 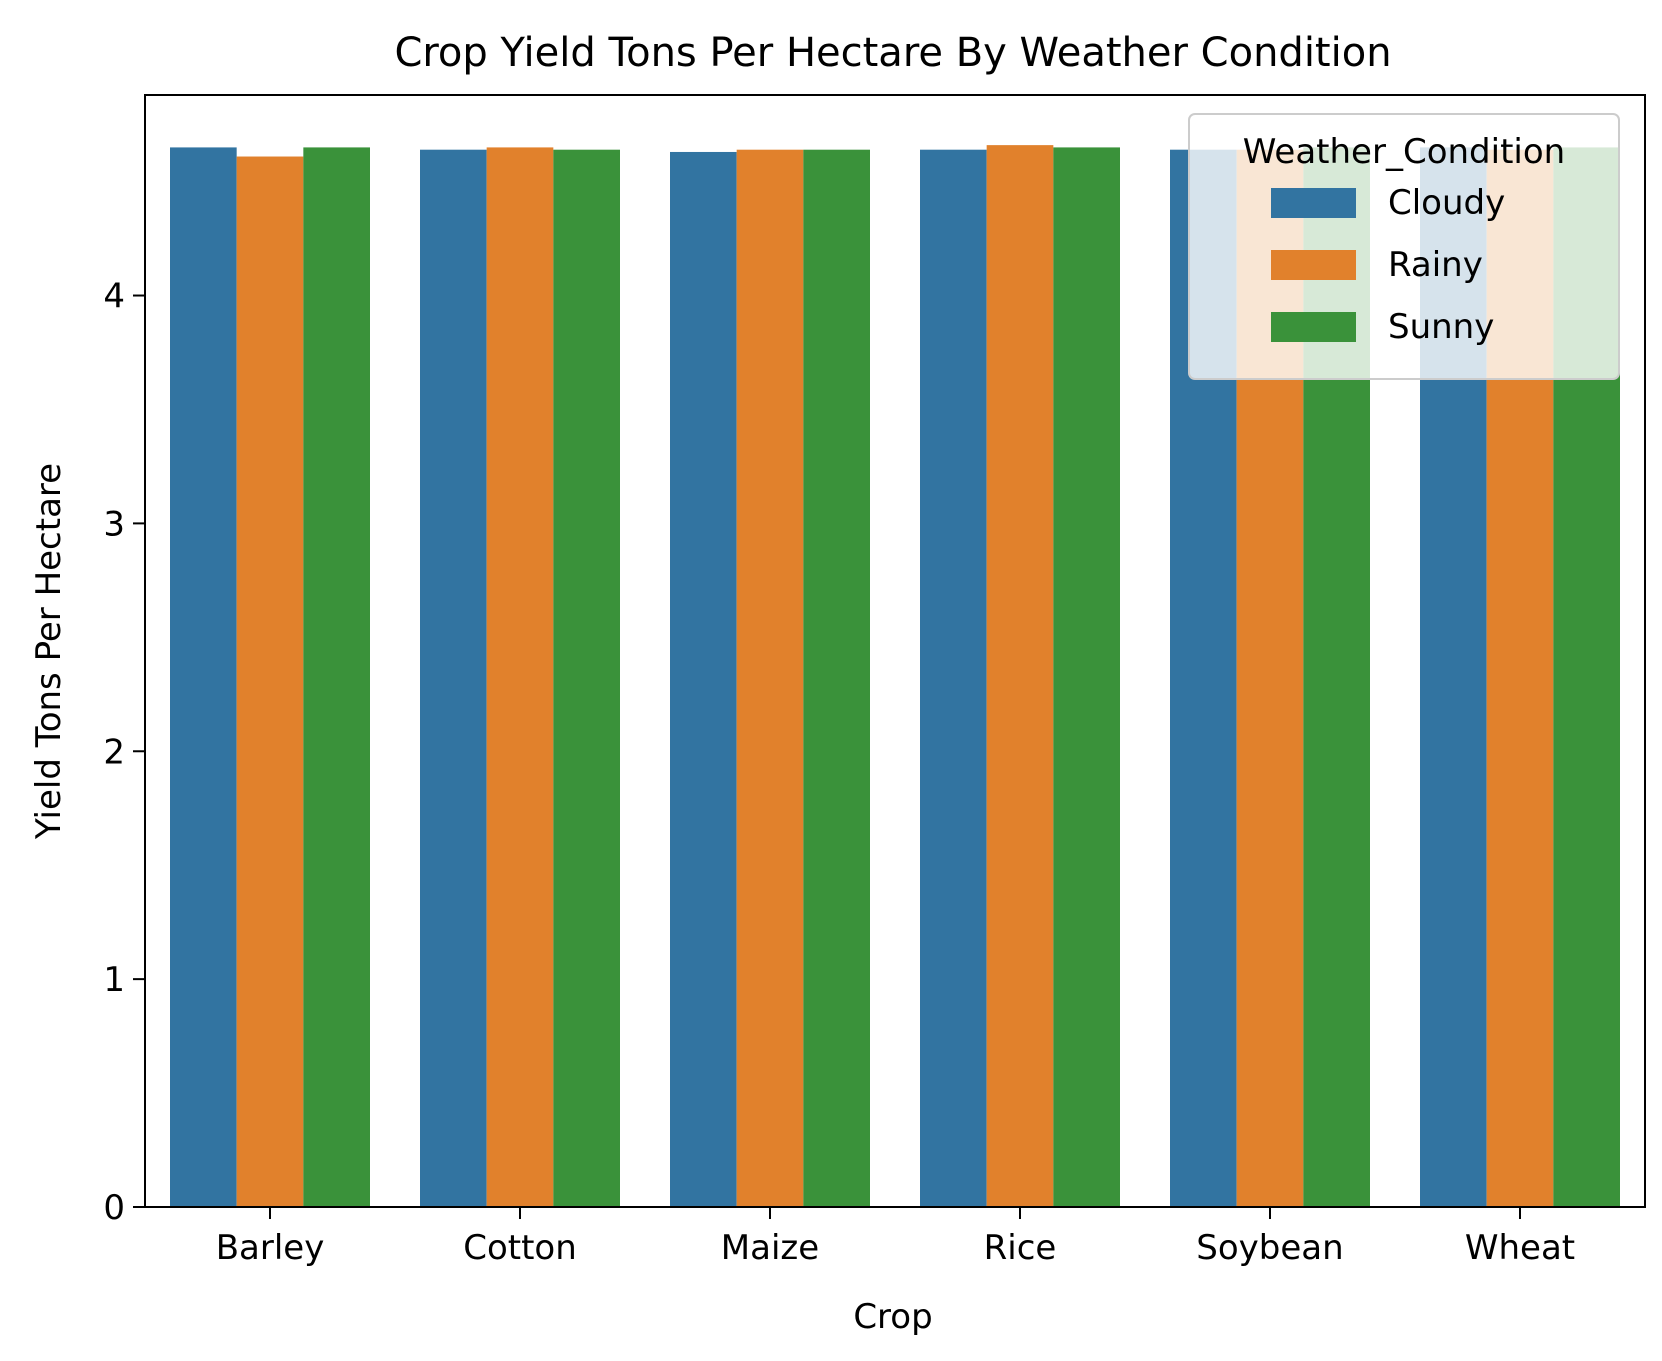 What do you see at coordinates (270, 1248) in the screenshot?
I see `x-tick-label: Barley` at bounding box center [270, 1248].